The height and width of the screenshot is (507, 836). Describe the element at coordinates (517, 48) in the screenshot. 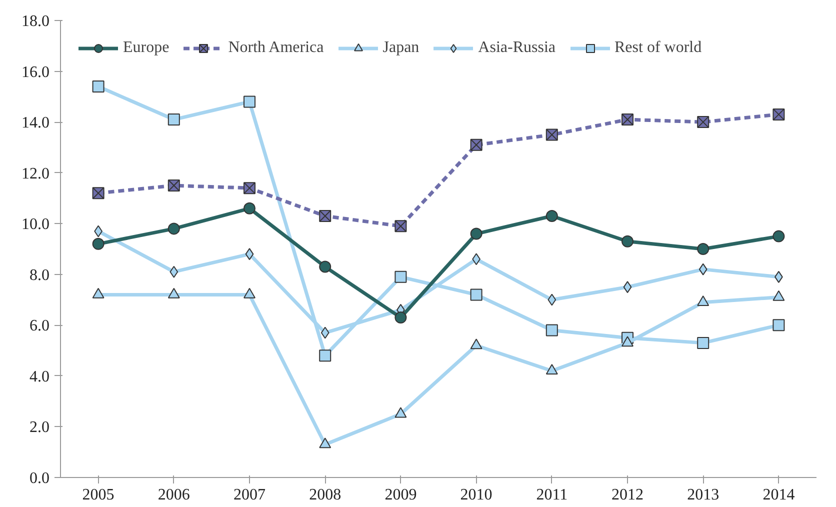

I see `legend-label: Asia-Russia` at that location.